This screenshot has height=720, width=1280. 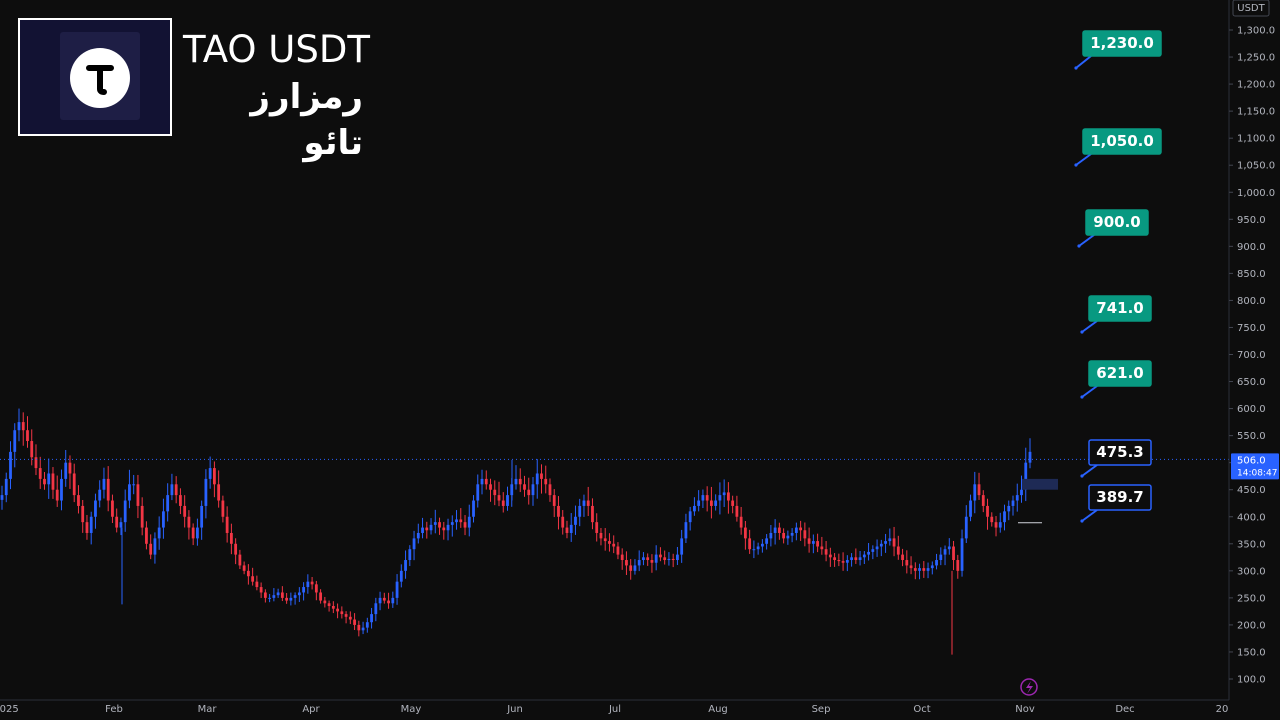 What do you see at coordinates (1251, 355) in the screenshot?
I see `y-tick-label: 700.0` at bounding box center [1251, 355].